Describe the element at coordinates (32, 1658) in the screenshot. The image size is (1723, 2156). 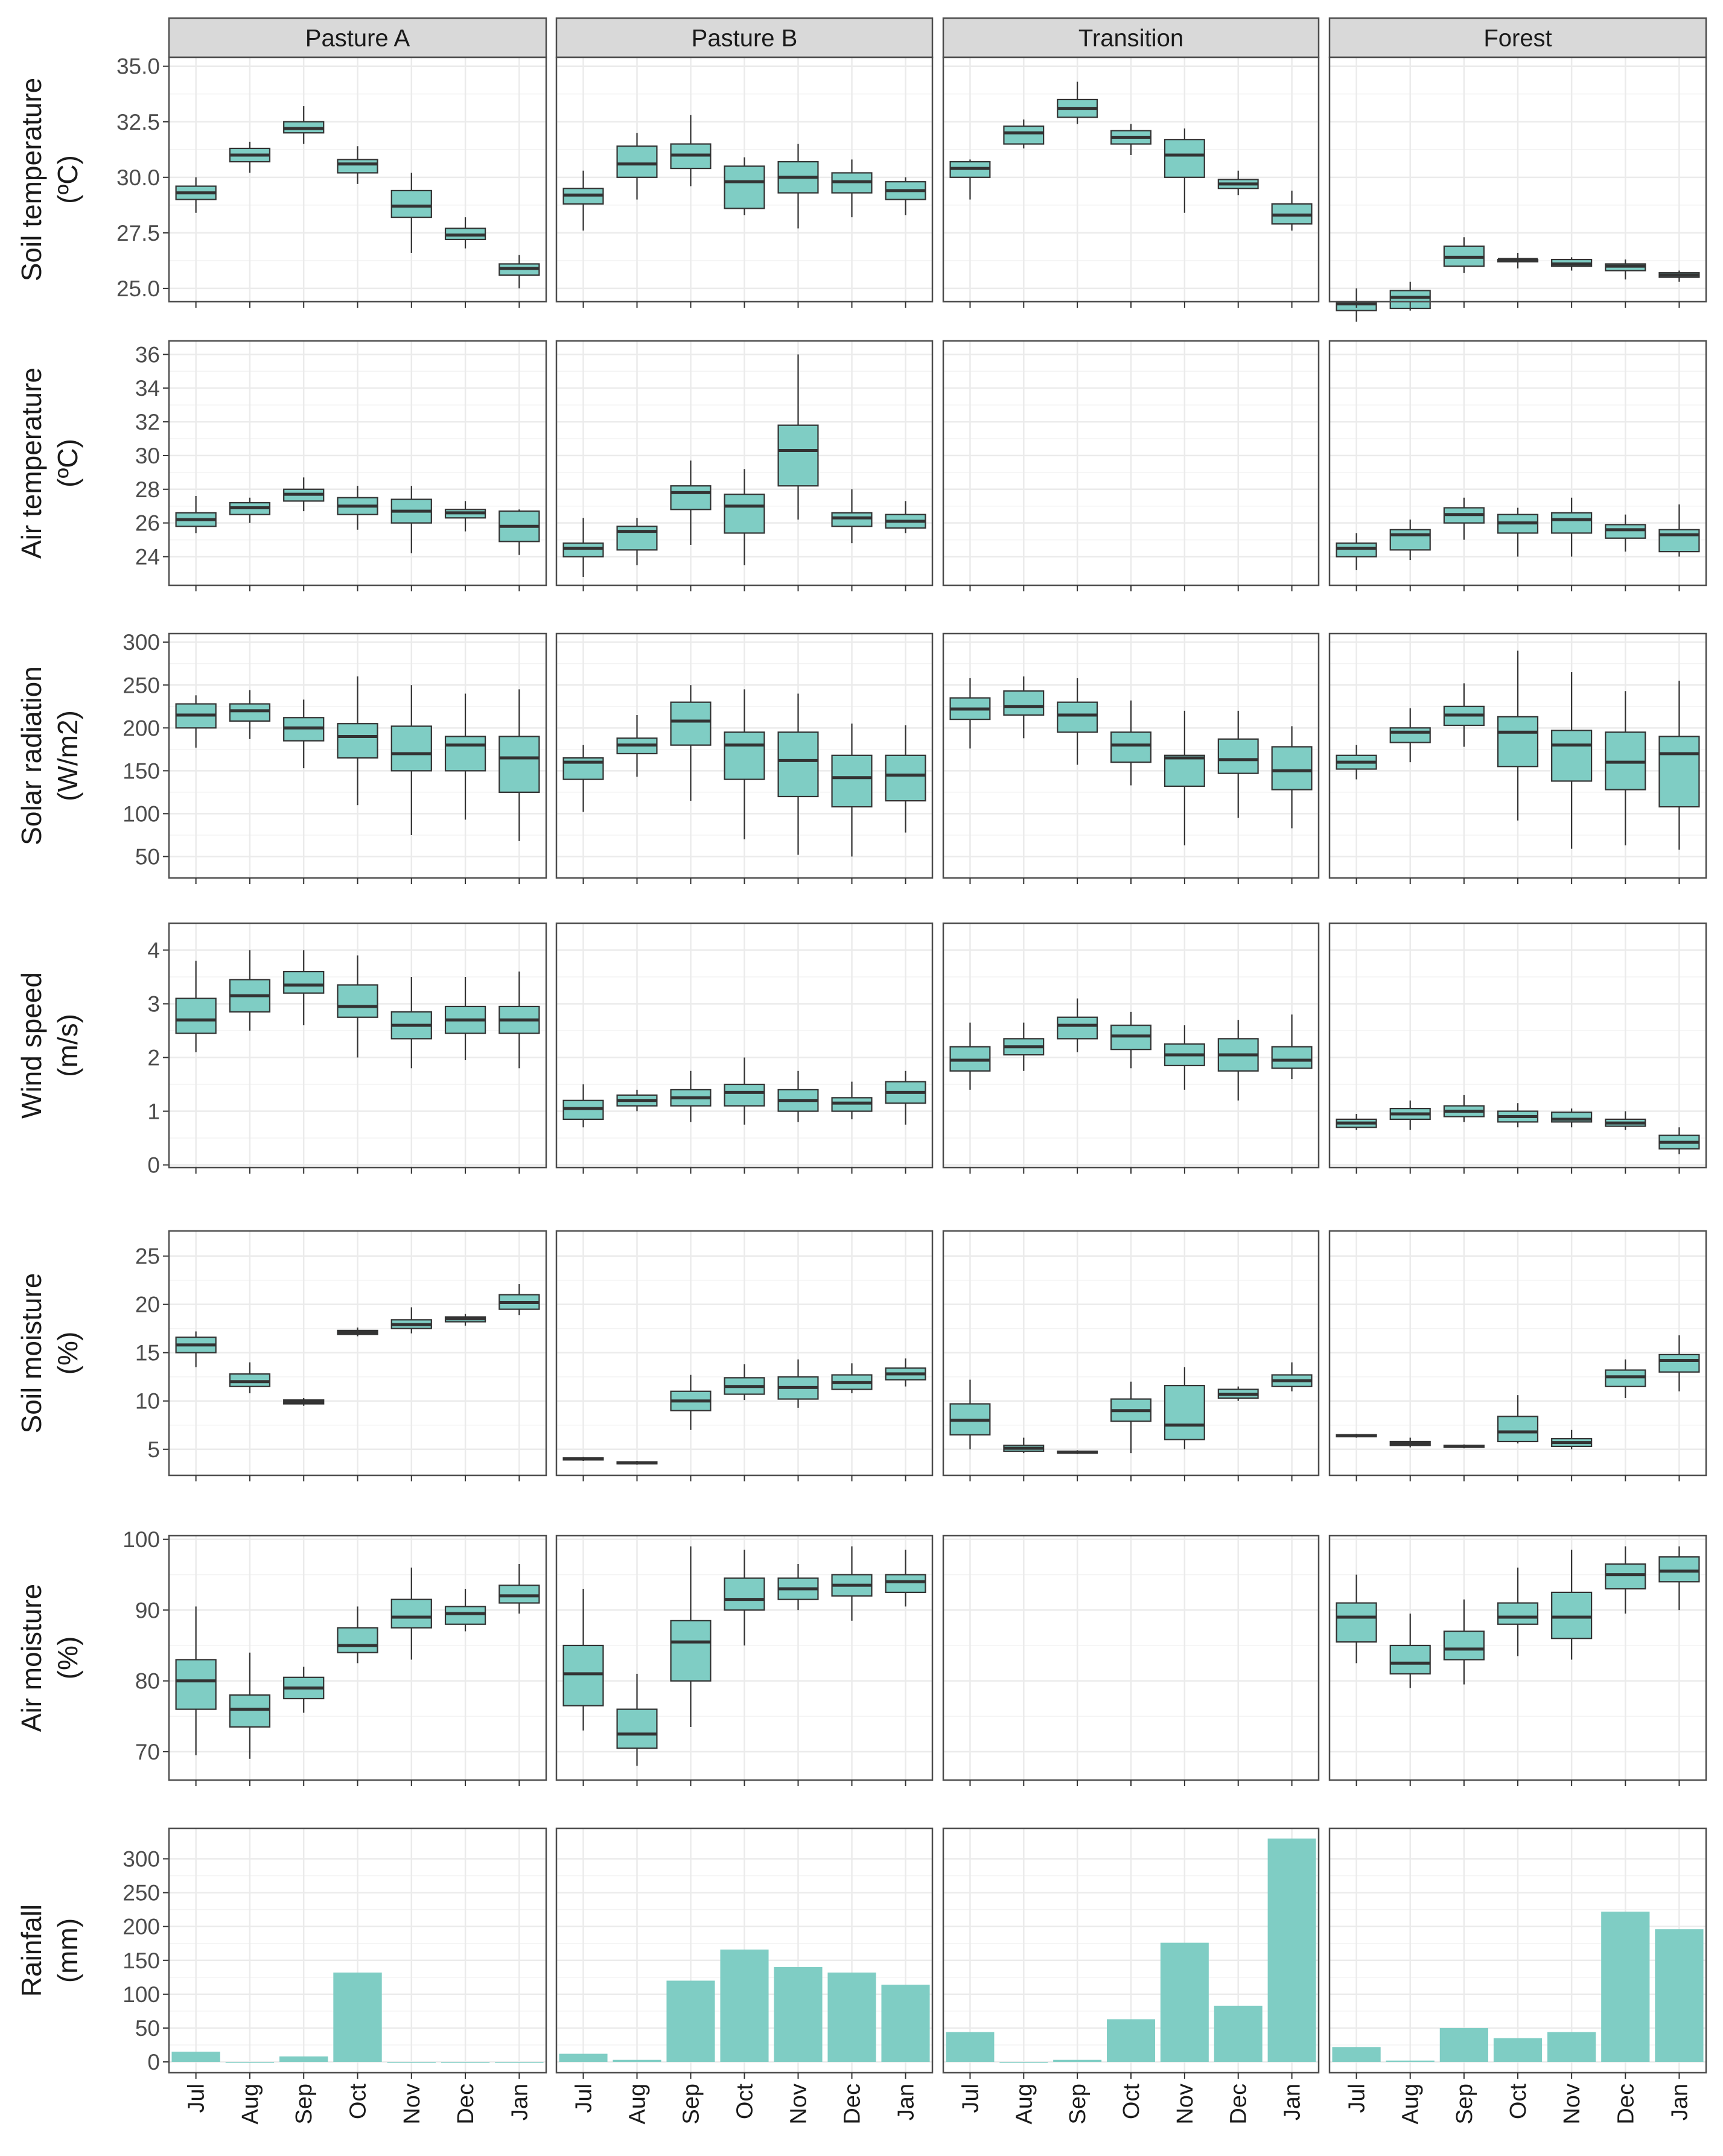
I see `y-axis-label: Air moisture` at that location.